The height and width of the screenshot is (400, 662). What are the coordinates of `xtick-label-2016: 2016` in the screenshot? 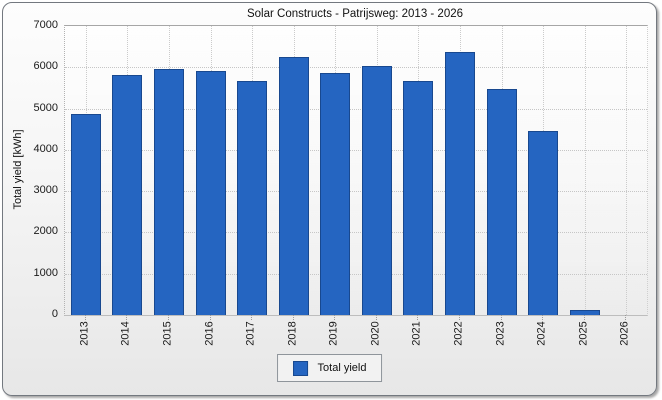 It's located at (209, 333).